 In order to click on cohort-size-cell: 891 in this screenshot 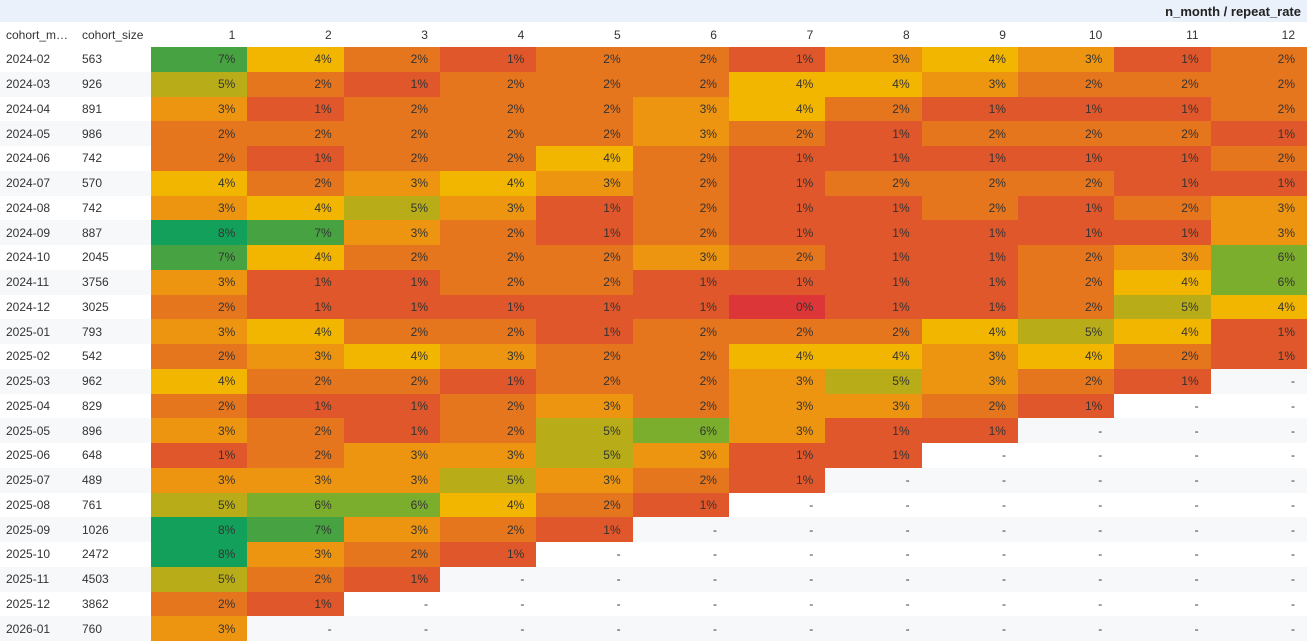, I will do `click(92, 108)`.